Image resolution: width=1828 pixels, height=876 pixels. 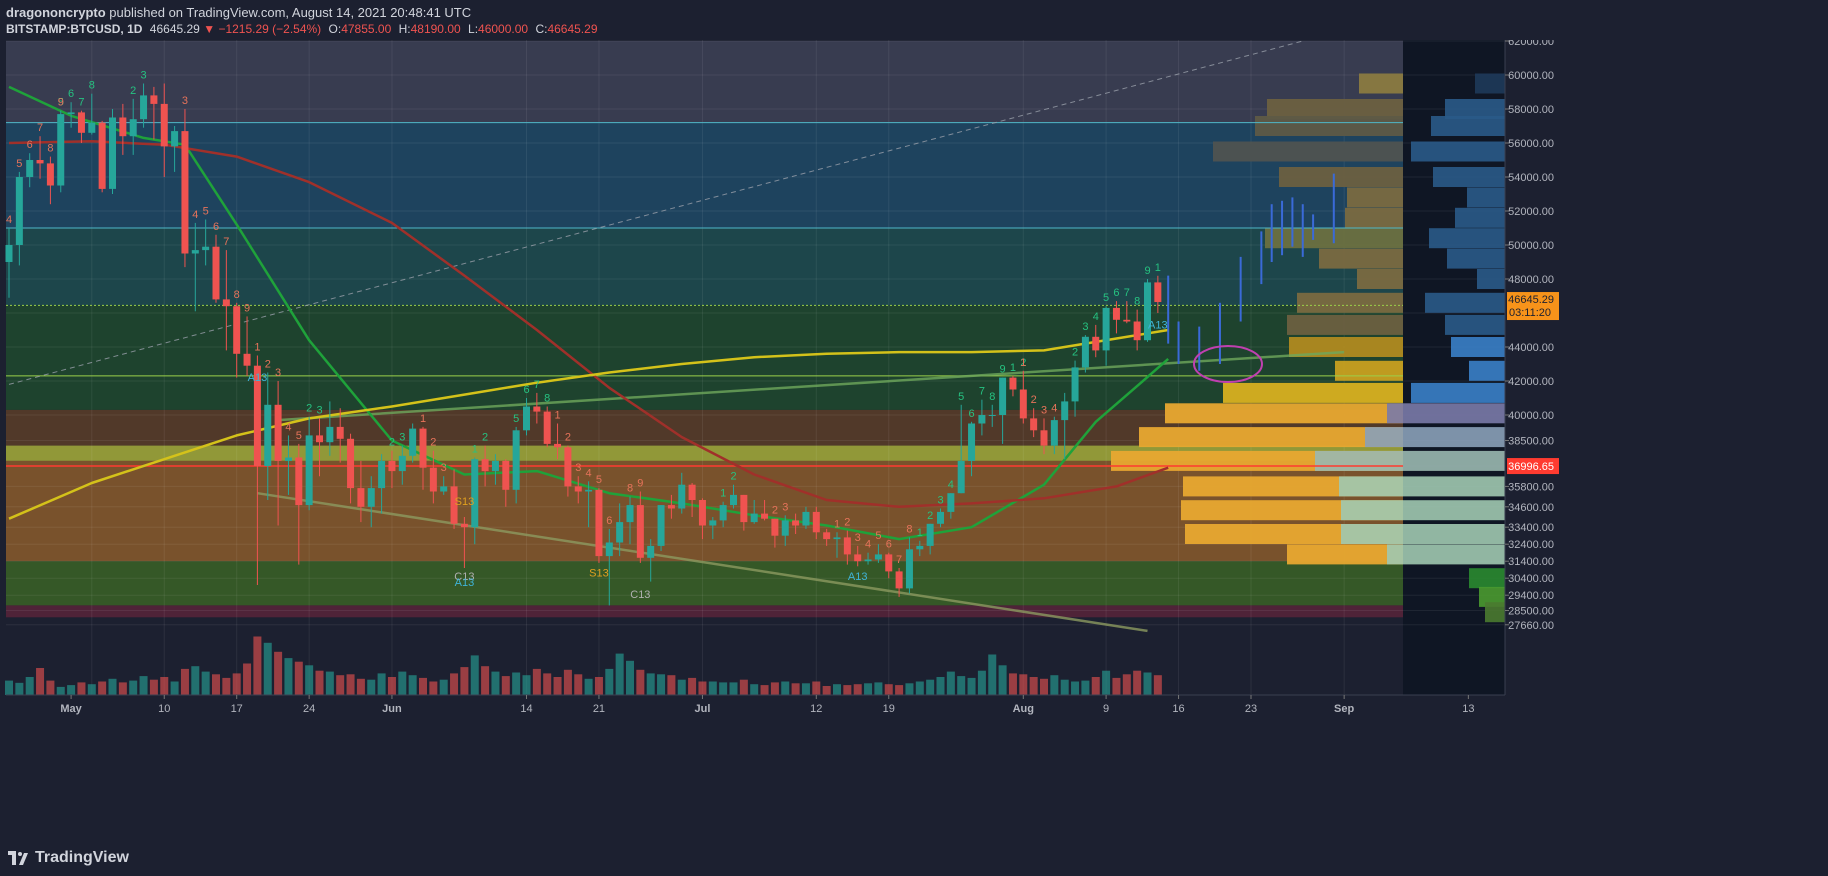 I want to click on td-count-down: 4, so click(x=288, y=427).